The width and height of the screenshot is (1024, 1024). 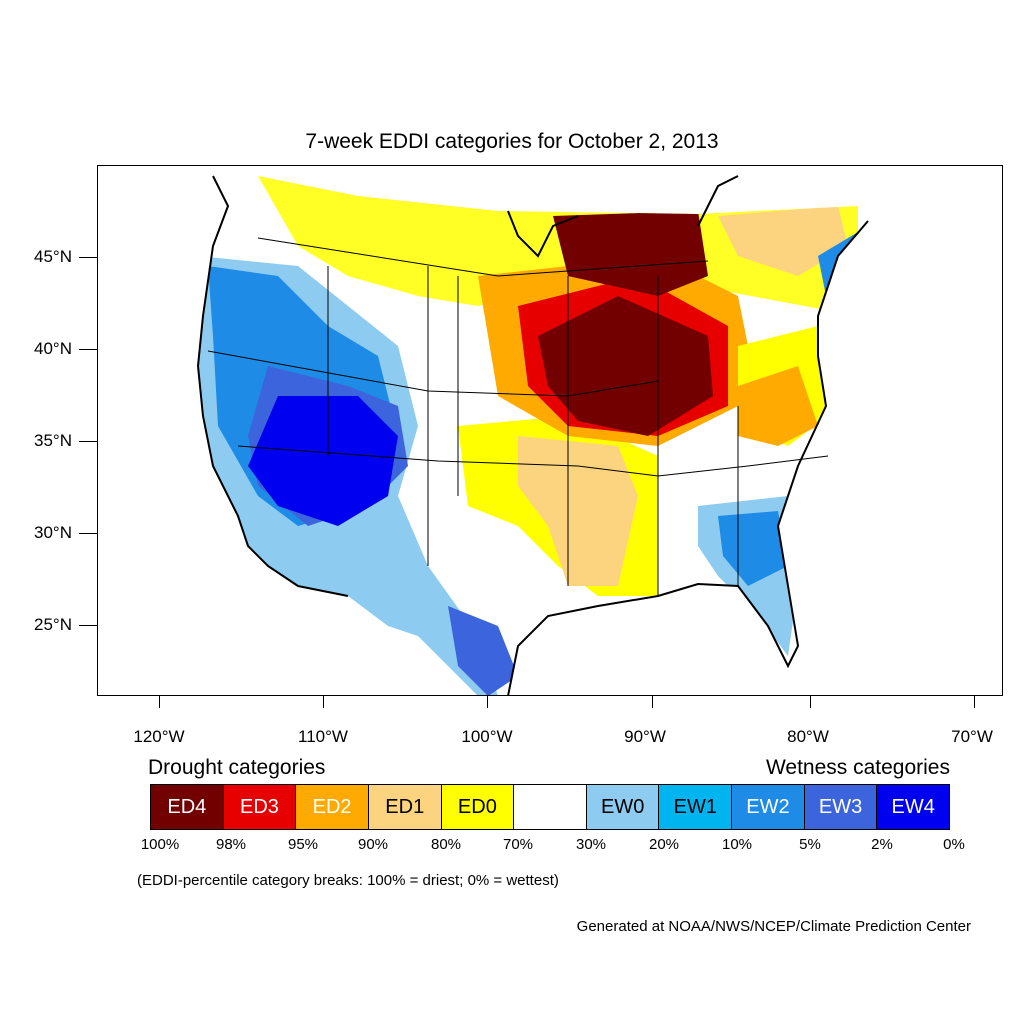 What do you see at coordinates (810, 844) in the screenshot?
I see `percentile-label: 5%` at bounding box center [810, 844].